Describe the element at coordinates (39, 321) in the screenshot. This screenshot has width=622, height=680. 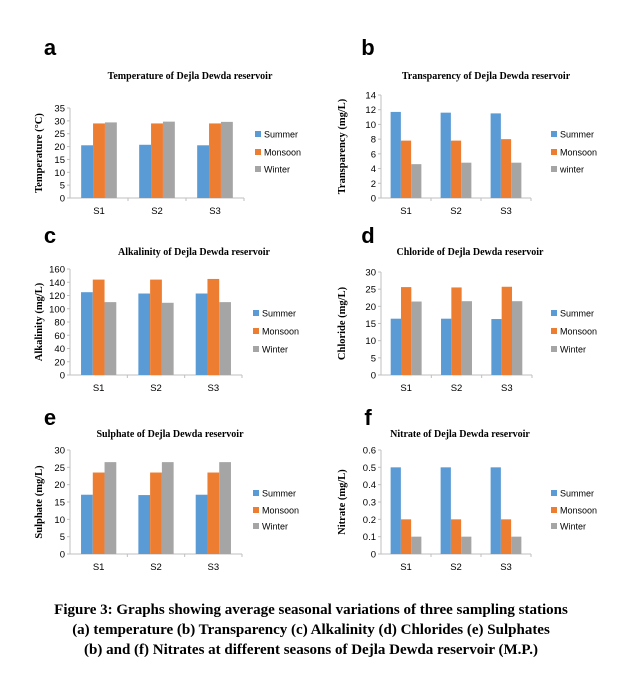
I see `y-axis-label: Alkalinity (mg/L)` at that location.